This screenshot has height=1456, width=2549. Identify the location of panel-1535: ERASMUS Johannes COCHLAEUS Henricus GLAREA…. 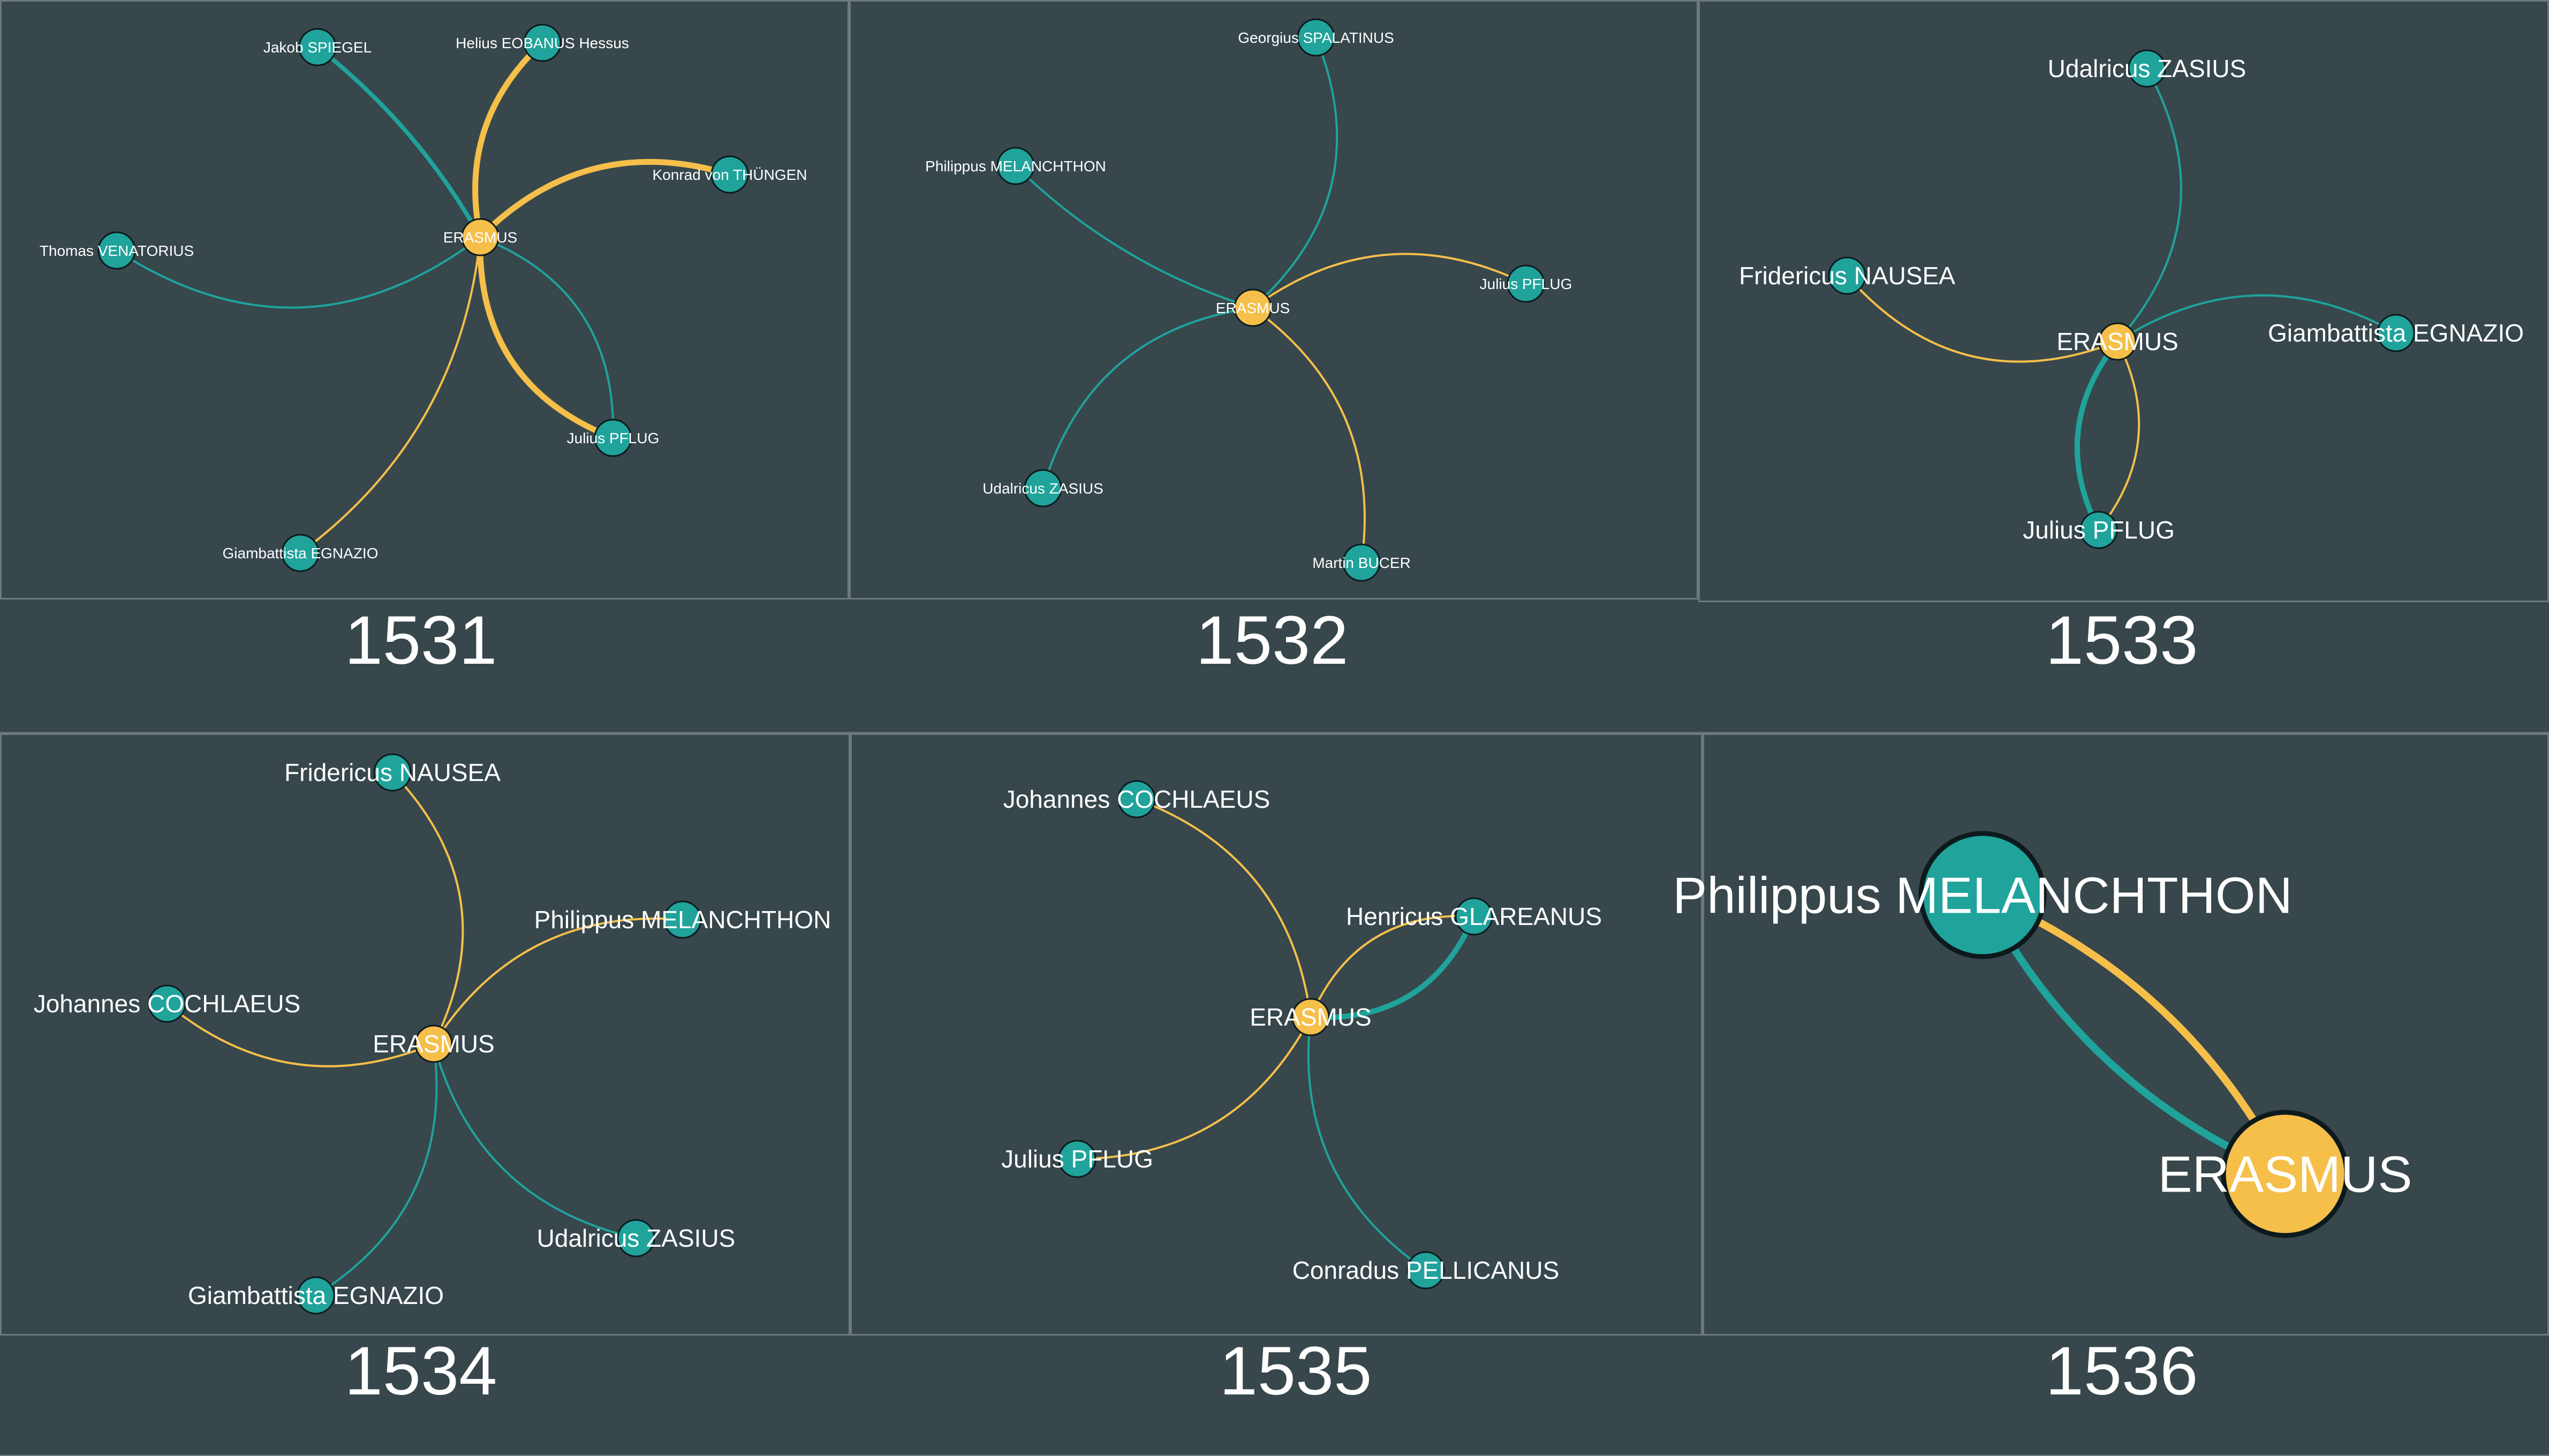
(1301, 1094).